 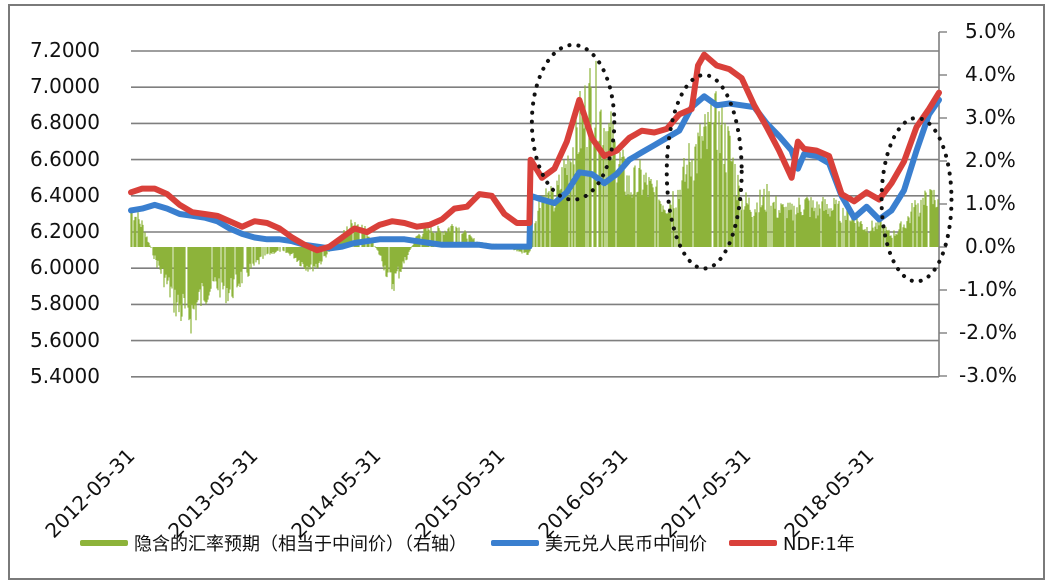 I want to click on legend-item-implied-expectation: 隐含的汇率预期（相当于中间价）（右轴）, so click(x=273, y=543).